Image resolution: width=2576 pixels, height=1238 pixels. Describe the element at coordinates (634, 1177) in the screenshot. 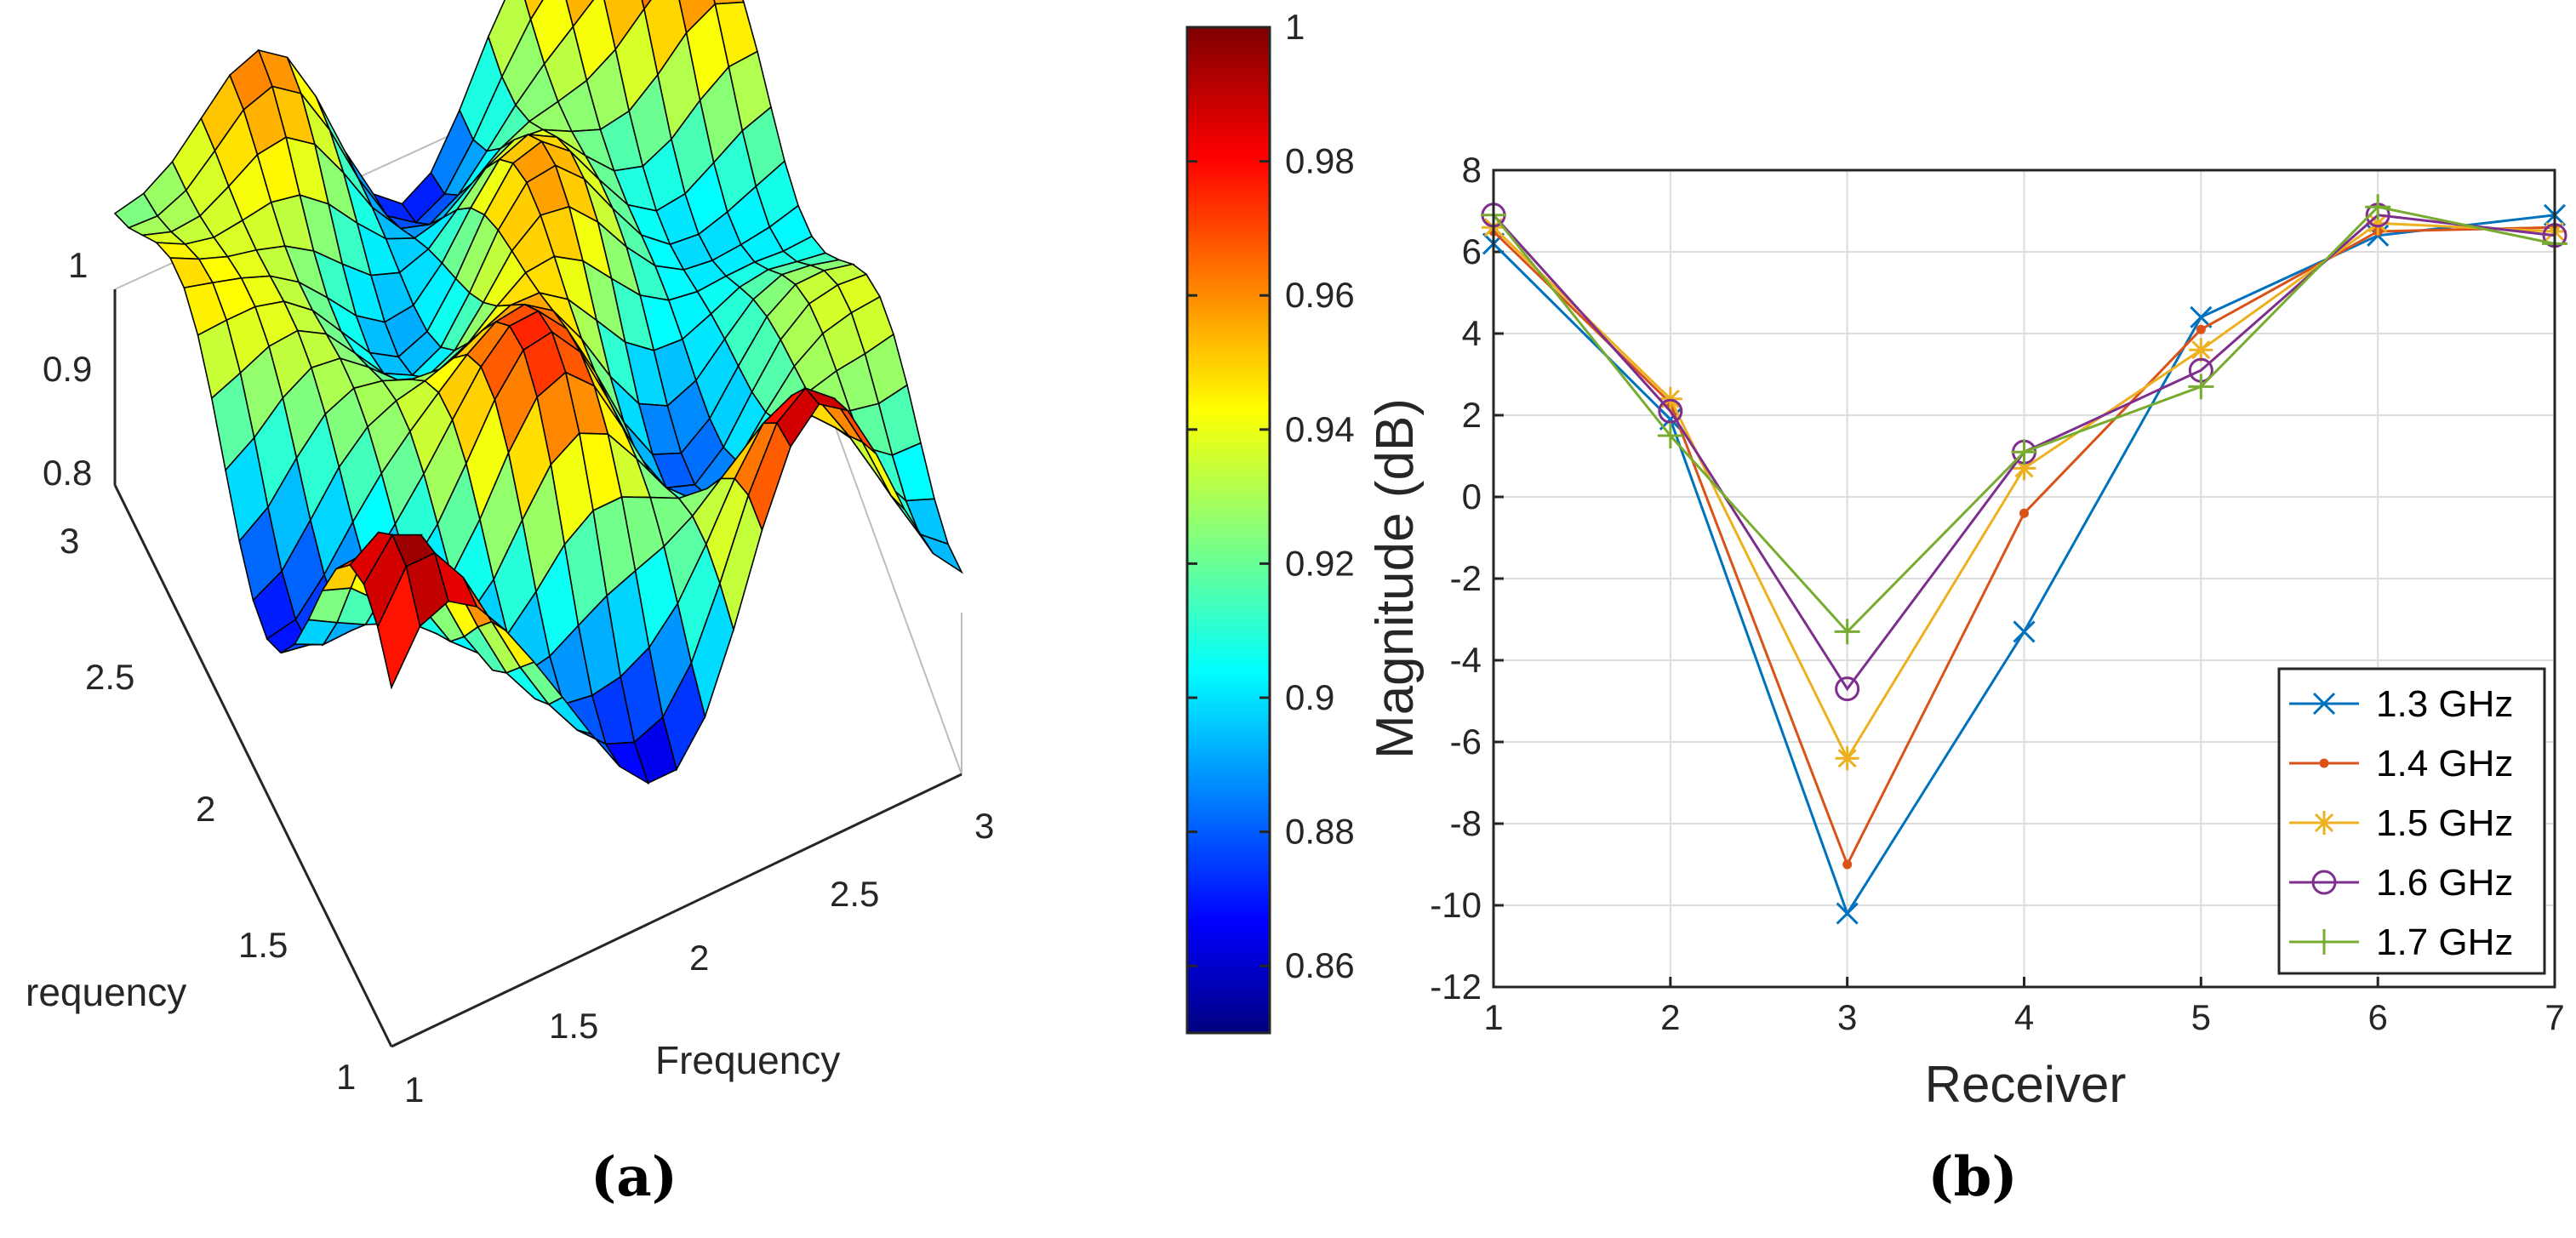

I see `panel-label-a: (a)` at that location.